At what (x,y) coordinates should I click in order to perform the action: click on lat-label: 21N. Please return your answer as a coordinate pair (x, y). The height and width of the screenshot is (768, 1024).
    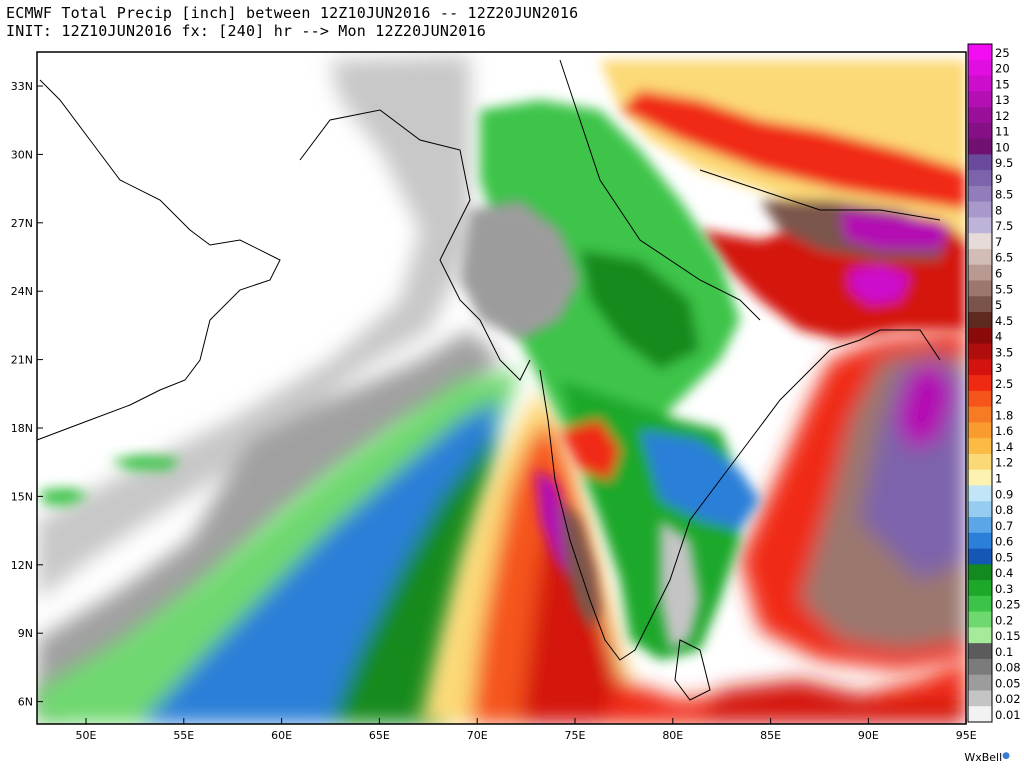
    Looking at the image, I should click on (22, 360).